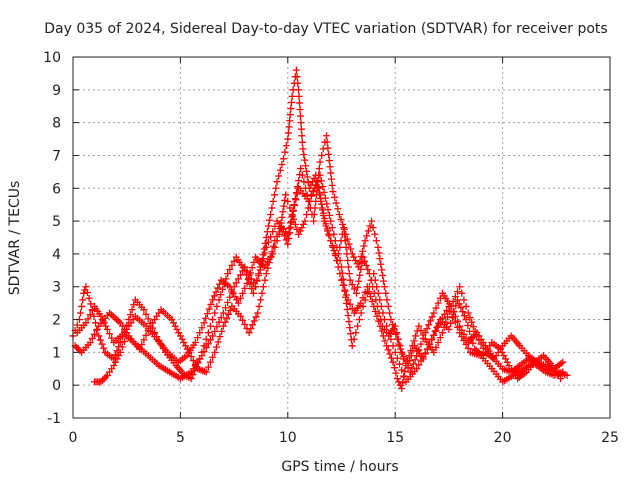  Describe the element at coordinates (73, 438) in the screenshot. I see `x-tick-label: 0` at that location.